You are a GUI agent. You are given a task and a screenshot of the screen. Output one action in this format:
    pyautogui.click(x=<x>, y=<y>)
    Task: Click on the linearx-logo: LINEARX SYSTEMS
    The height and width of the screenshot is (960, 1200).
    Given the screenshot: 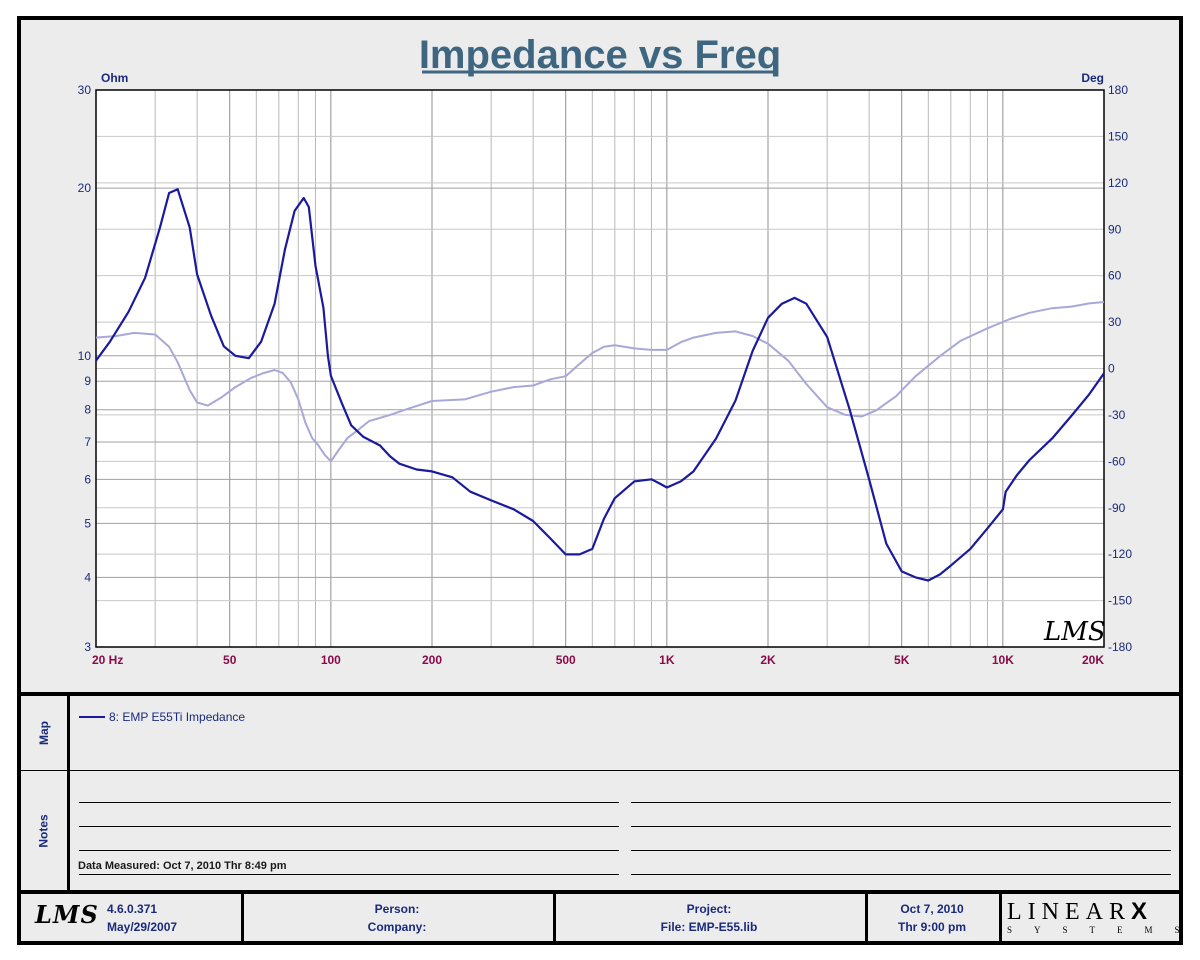 What is the action you would take?
    pyautogui.click(x=1089, y=917)
    